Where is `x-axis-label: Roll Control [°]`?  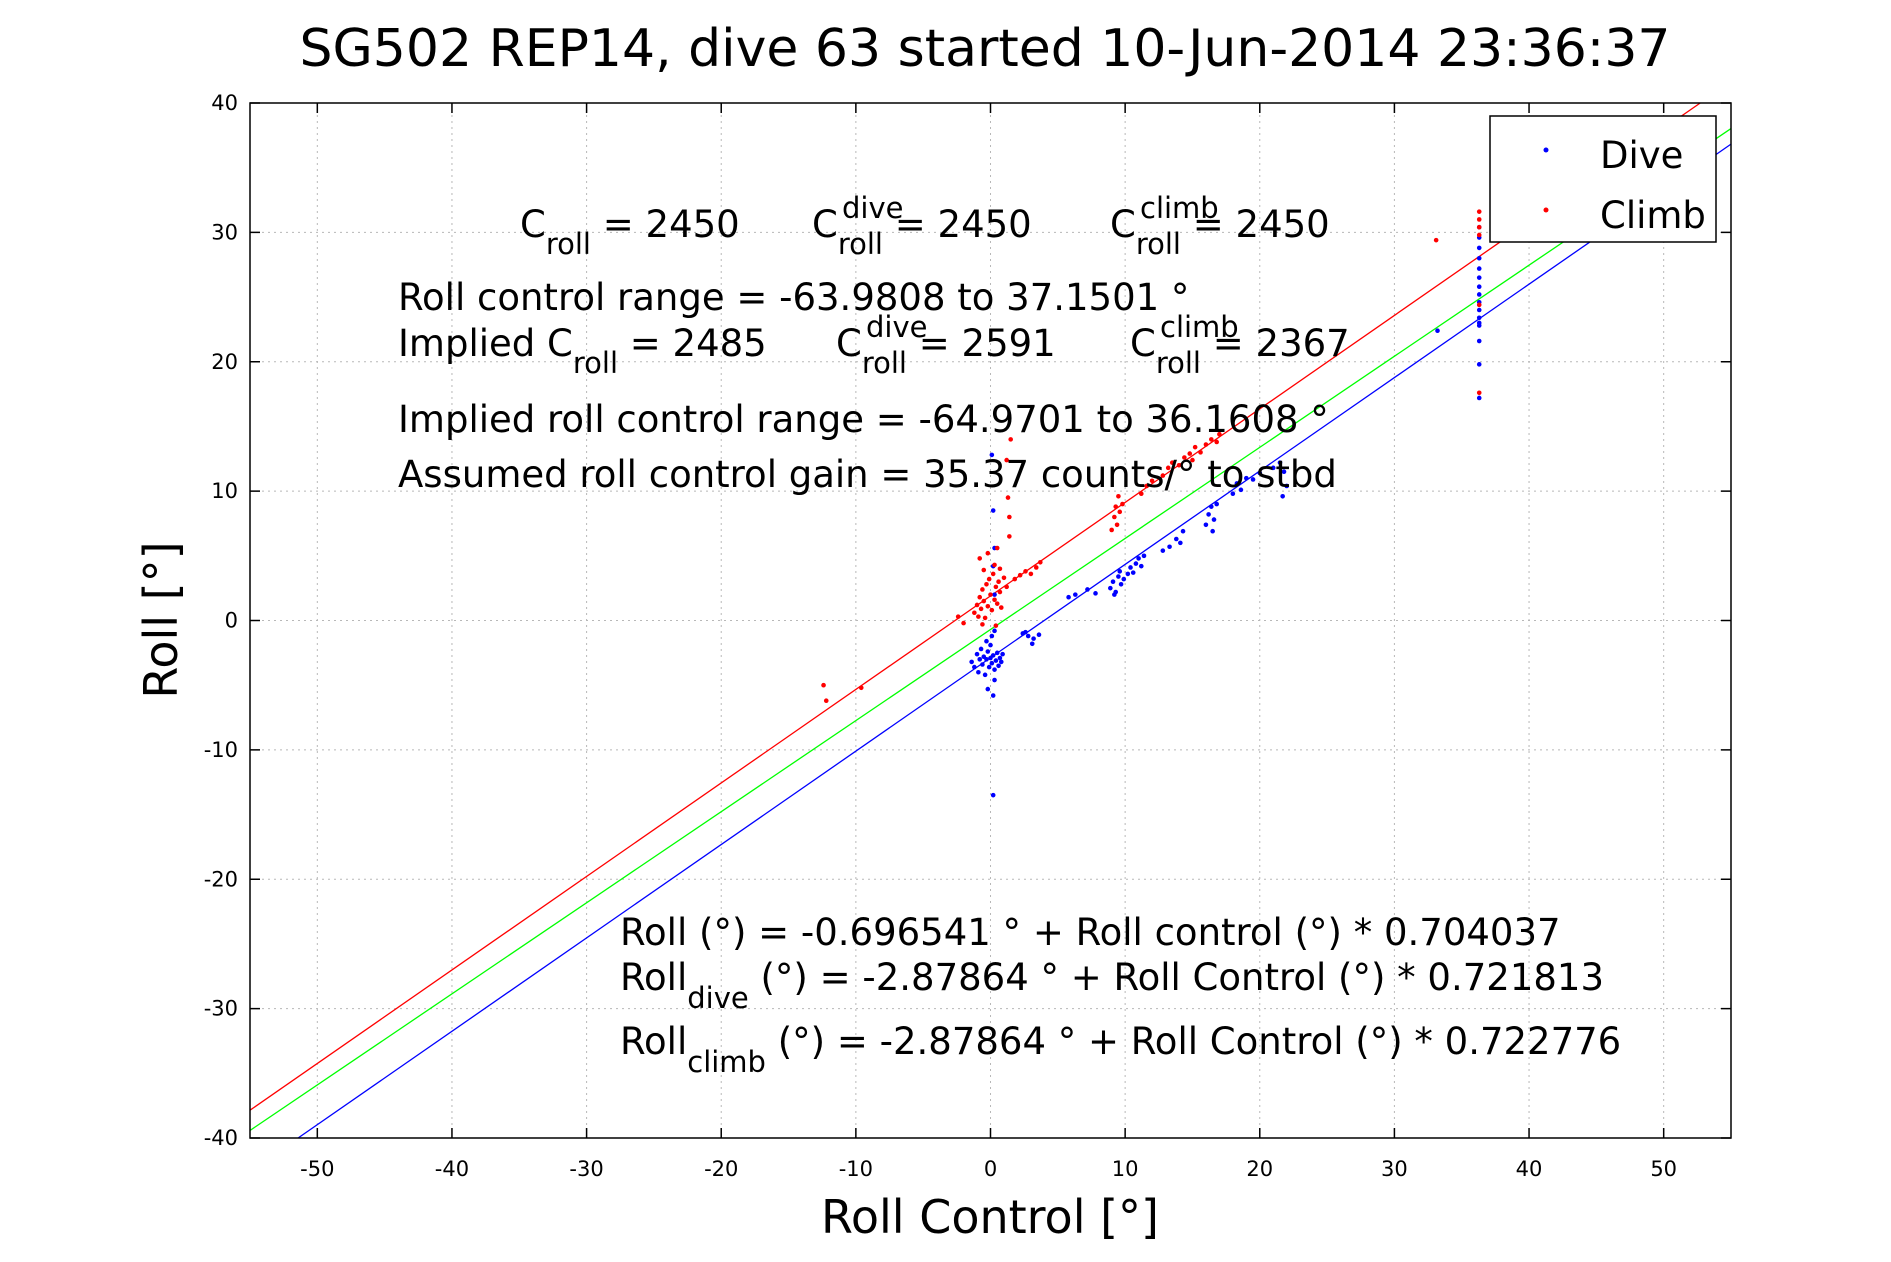
x-axis-label: Roll Control [°] is located at coordinates (990, 1217).